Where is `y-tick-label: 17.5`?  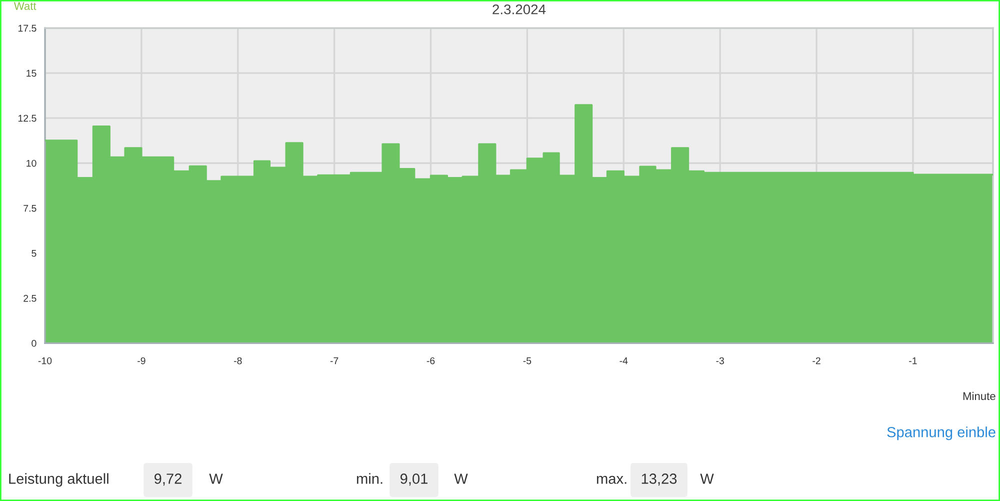
y-tick-label: 17.5 is located at coordinates (27, 28).